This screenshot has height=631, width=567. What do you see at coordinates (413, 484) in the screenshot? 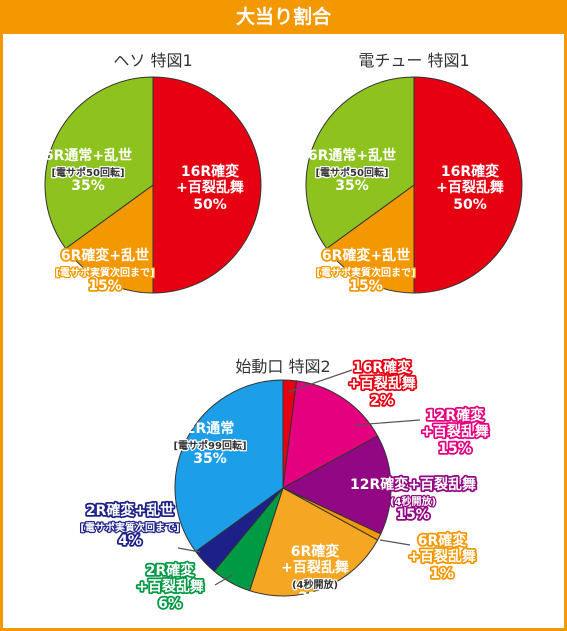
I see `slice-label-line: 12R確変+百裂乱舞` at bounding box center [413, 484].